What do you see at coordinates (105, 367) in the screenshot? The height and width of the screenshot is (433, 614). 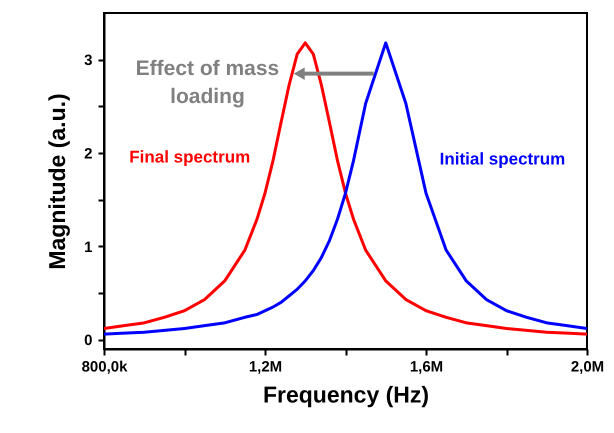 I see `x-tick-label: 800,0k` at bounding box center [105, 367].